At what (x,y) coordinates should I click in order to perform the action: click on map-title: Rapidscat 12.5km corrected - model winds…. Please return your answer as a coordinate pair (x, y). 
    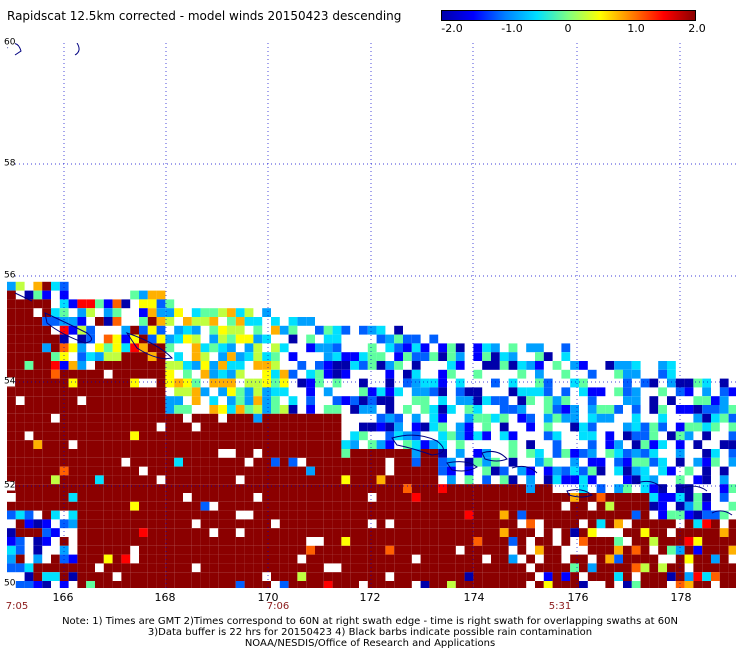
    Looking at the image, I should click on (204, 16).